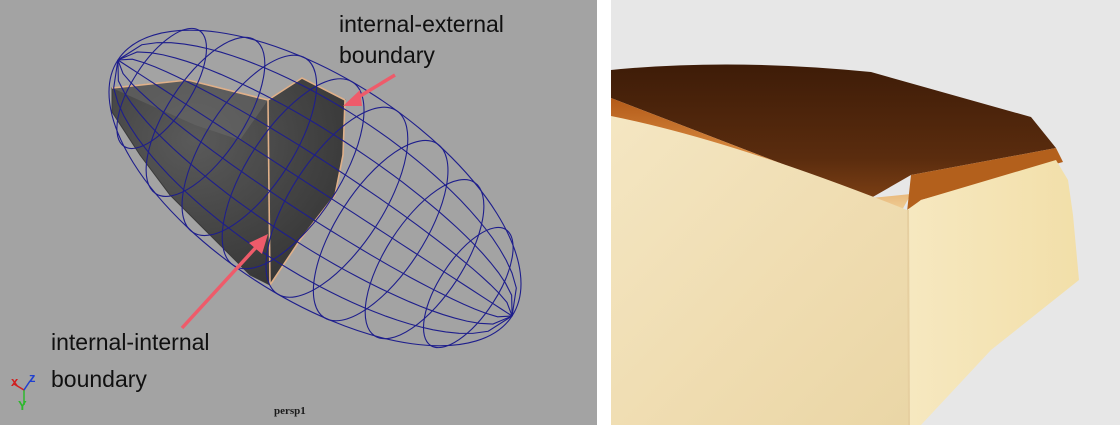 The image size is (1120, 425). What do you see at coordinates (99, 379) in the screenshot?
I see `label-internal-internal-line2: boundary` at bounding box center [99, 379].